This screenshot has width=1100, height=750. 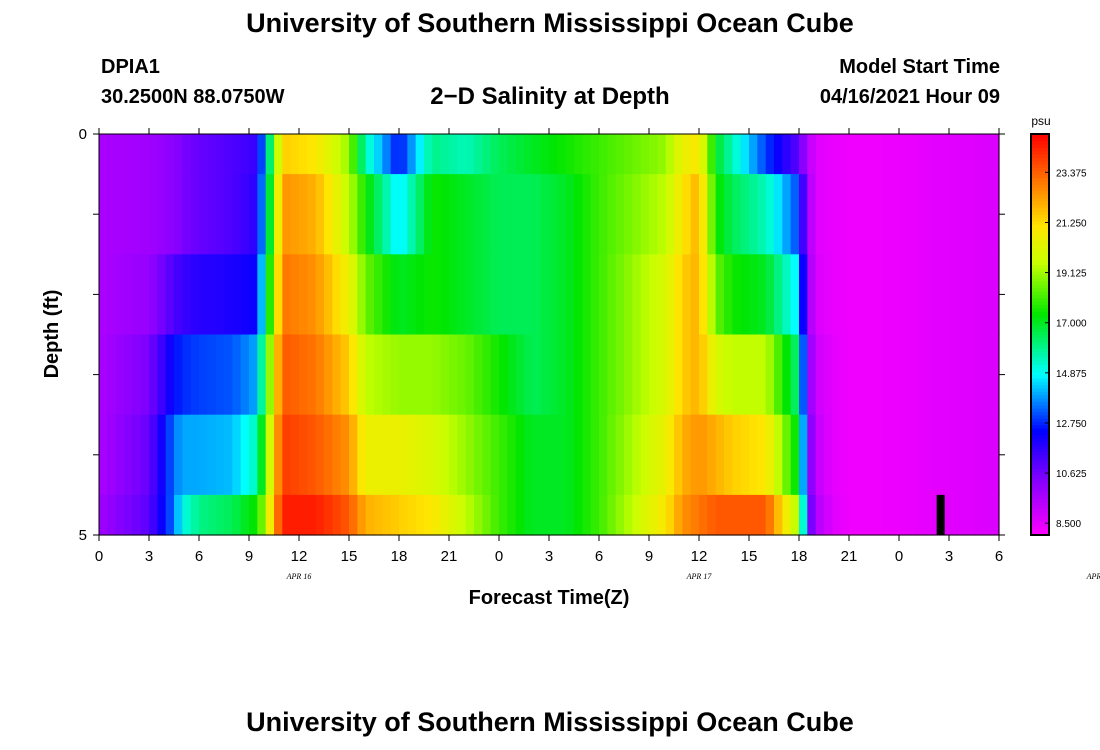 I want to click on colorbar-unit-label: psu, so click(x=1040, y=121).